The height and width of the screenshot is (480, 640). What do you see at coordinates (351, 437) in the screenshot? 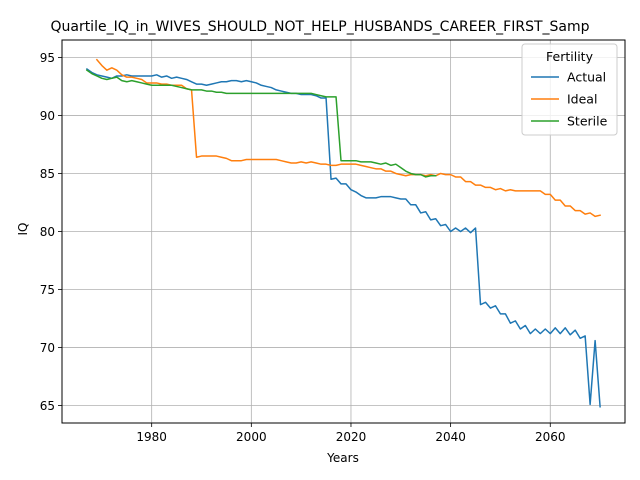
I see `x-tick-label: 2020` at bounding box center [351, 437].